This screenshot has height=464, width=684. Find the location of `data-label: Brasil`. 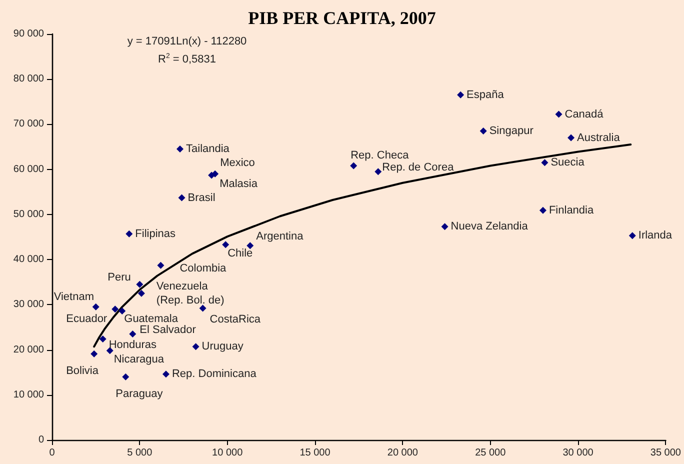

data-label: Brasil is located at coordinates (202, 198).